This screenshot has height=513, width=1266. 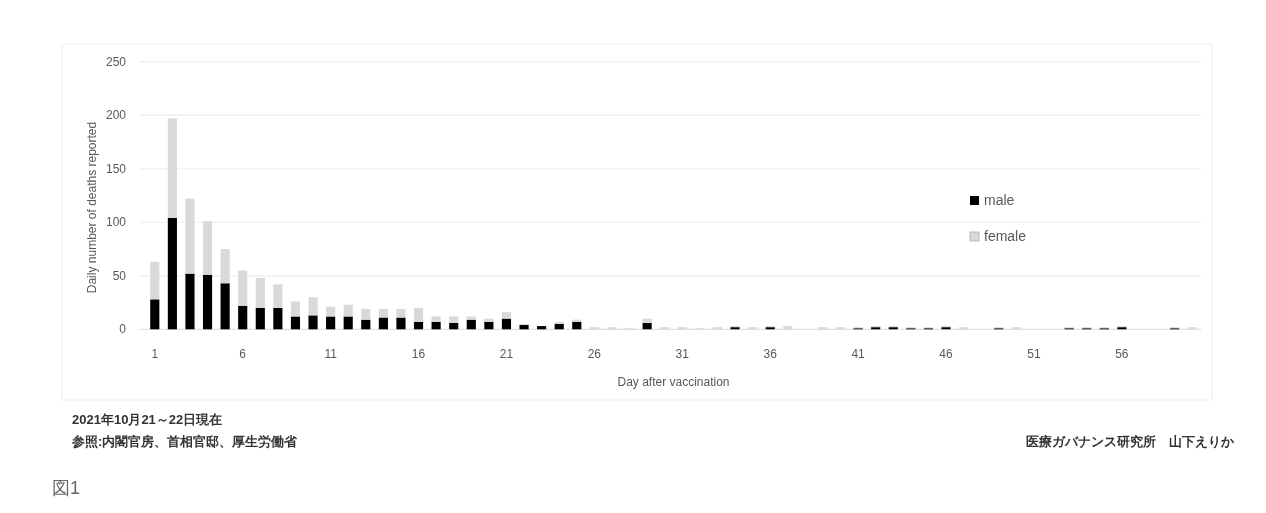 What do you see at coordinates (116, 222) in the screenshot?
I see `y-tick-label: 100` at bounding box center [116, 222].